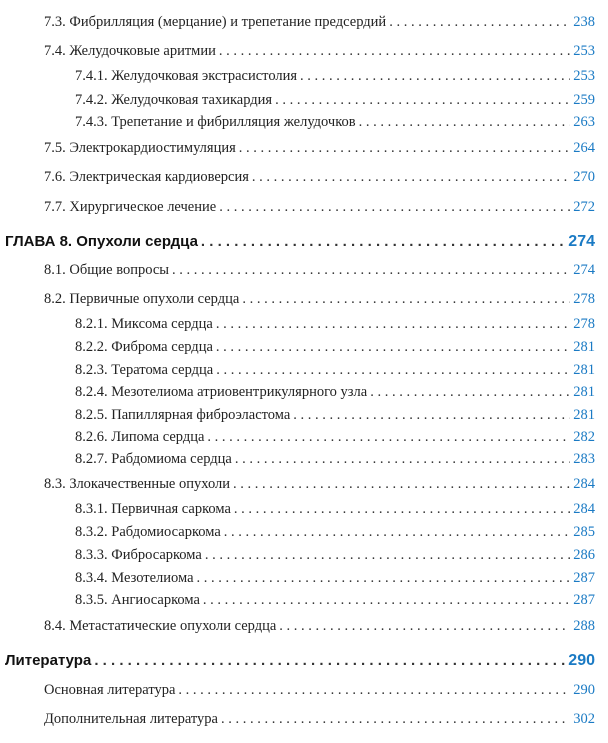 Image resolution: width=608 pixels, height=743 pixels. I want to click on toc-chapter: ГЛАВА 8. Опухоли сердца 274, so click(300, 242).